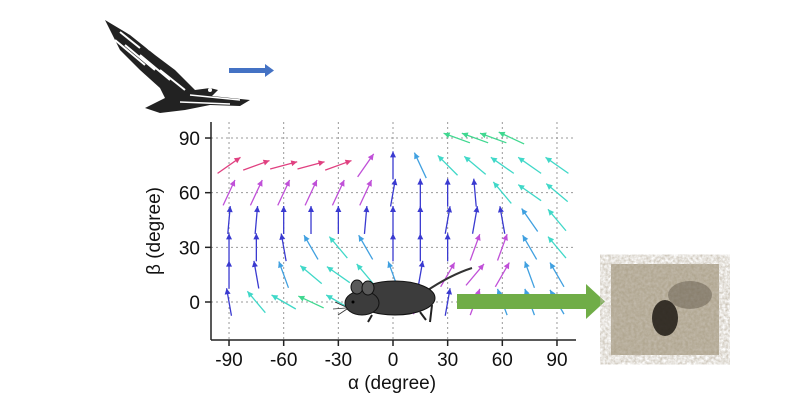  What do you see at coordinates (402, 295) in the screenshot?
I see `mouse-illustration` at bounding box center [402, 295].